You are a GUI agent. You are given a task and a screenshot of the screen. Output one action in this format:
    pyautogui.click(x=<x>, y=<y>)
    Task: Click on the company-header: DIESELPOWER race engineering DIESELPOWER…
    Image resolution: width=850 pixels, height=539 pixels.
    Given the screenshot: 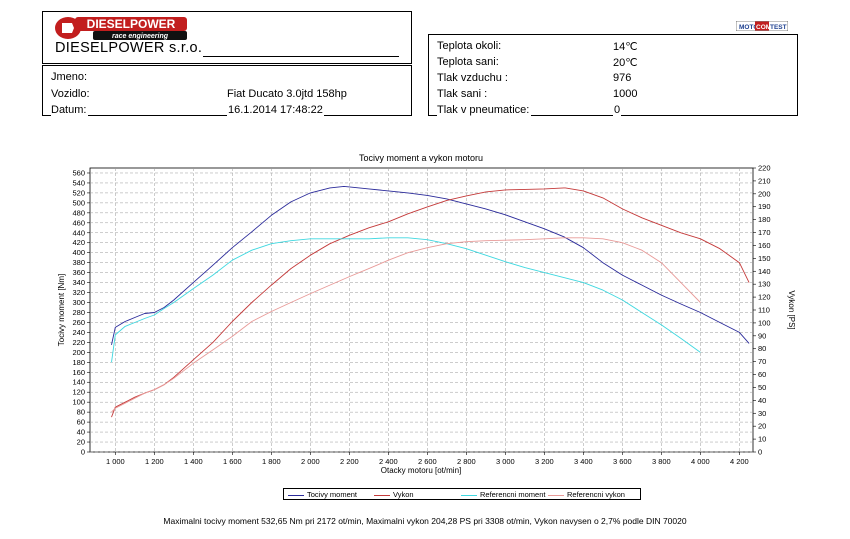 What is the action you would take?
    pyautogui.click(x=227, y=37)
    